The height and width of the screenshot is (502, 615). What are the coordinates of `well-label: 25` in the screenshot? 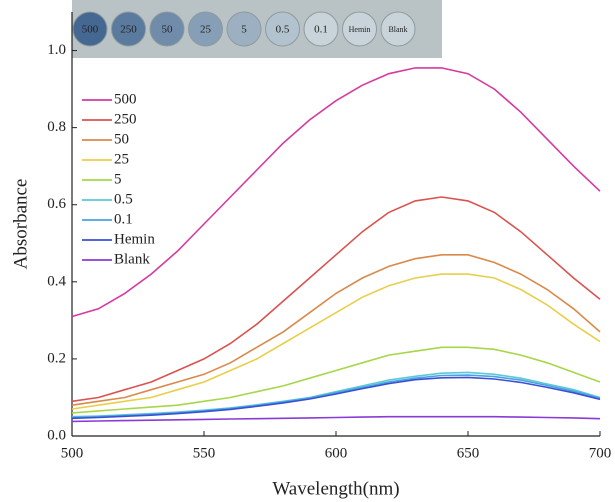 It's located at (206, 30).